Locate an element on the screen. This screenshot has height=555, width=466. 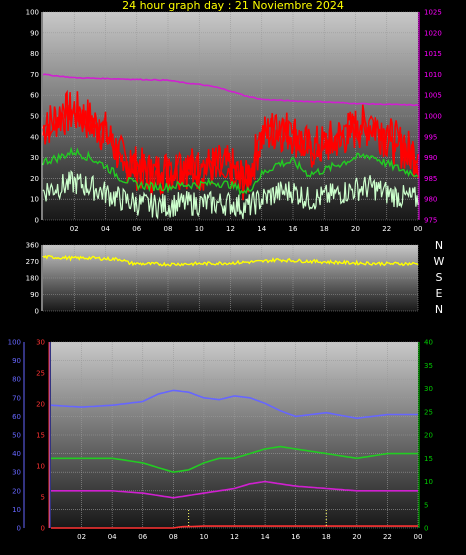
wind-direction-series is located at coordinates (230, 260).